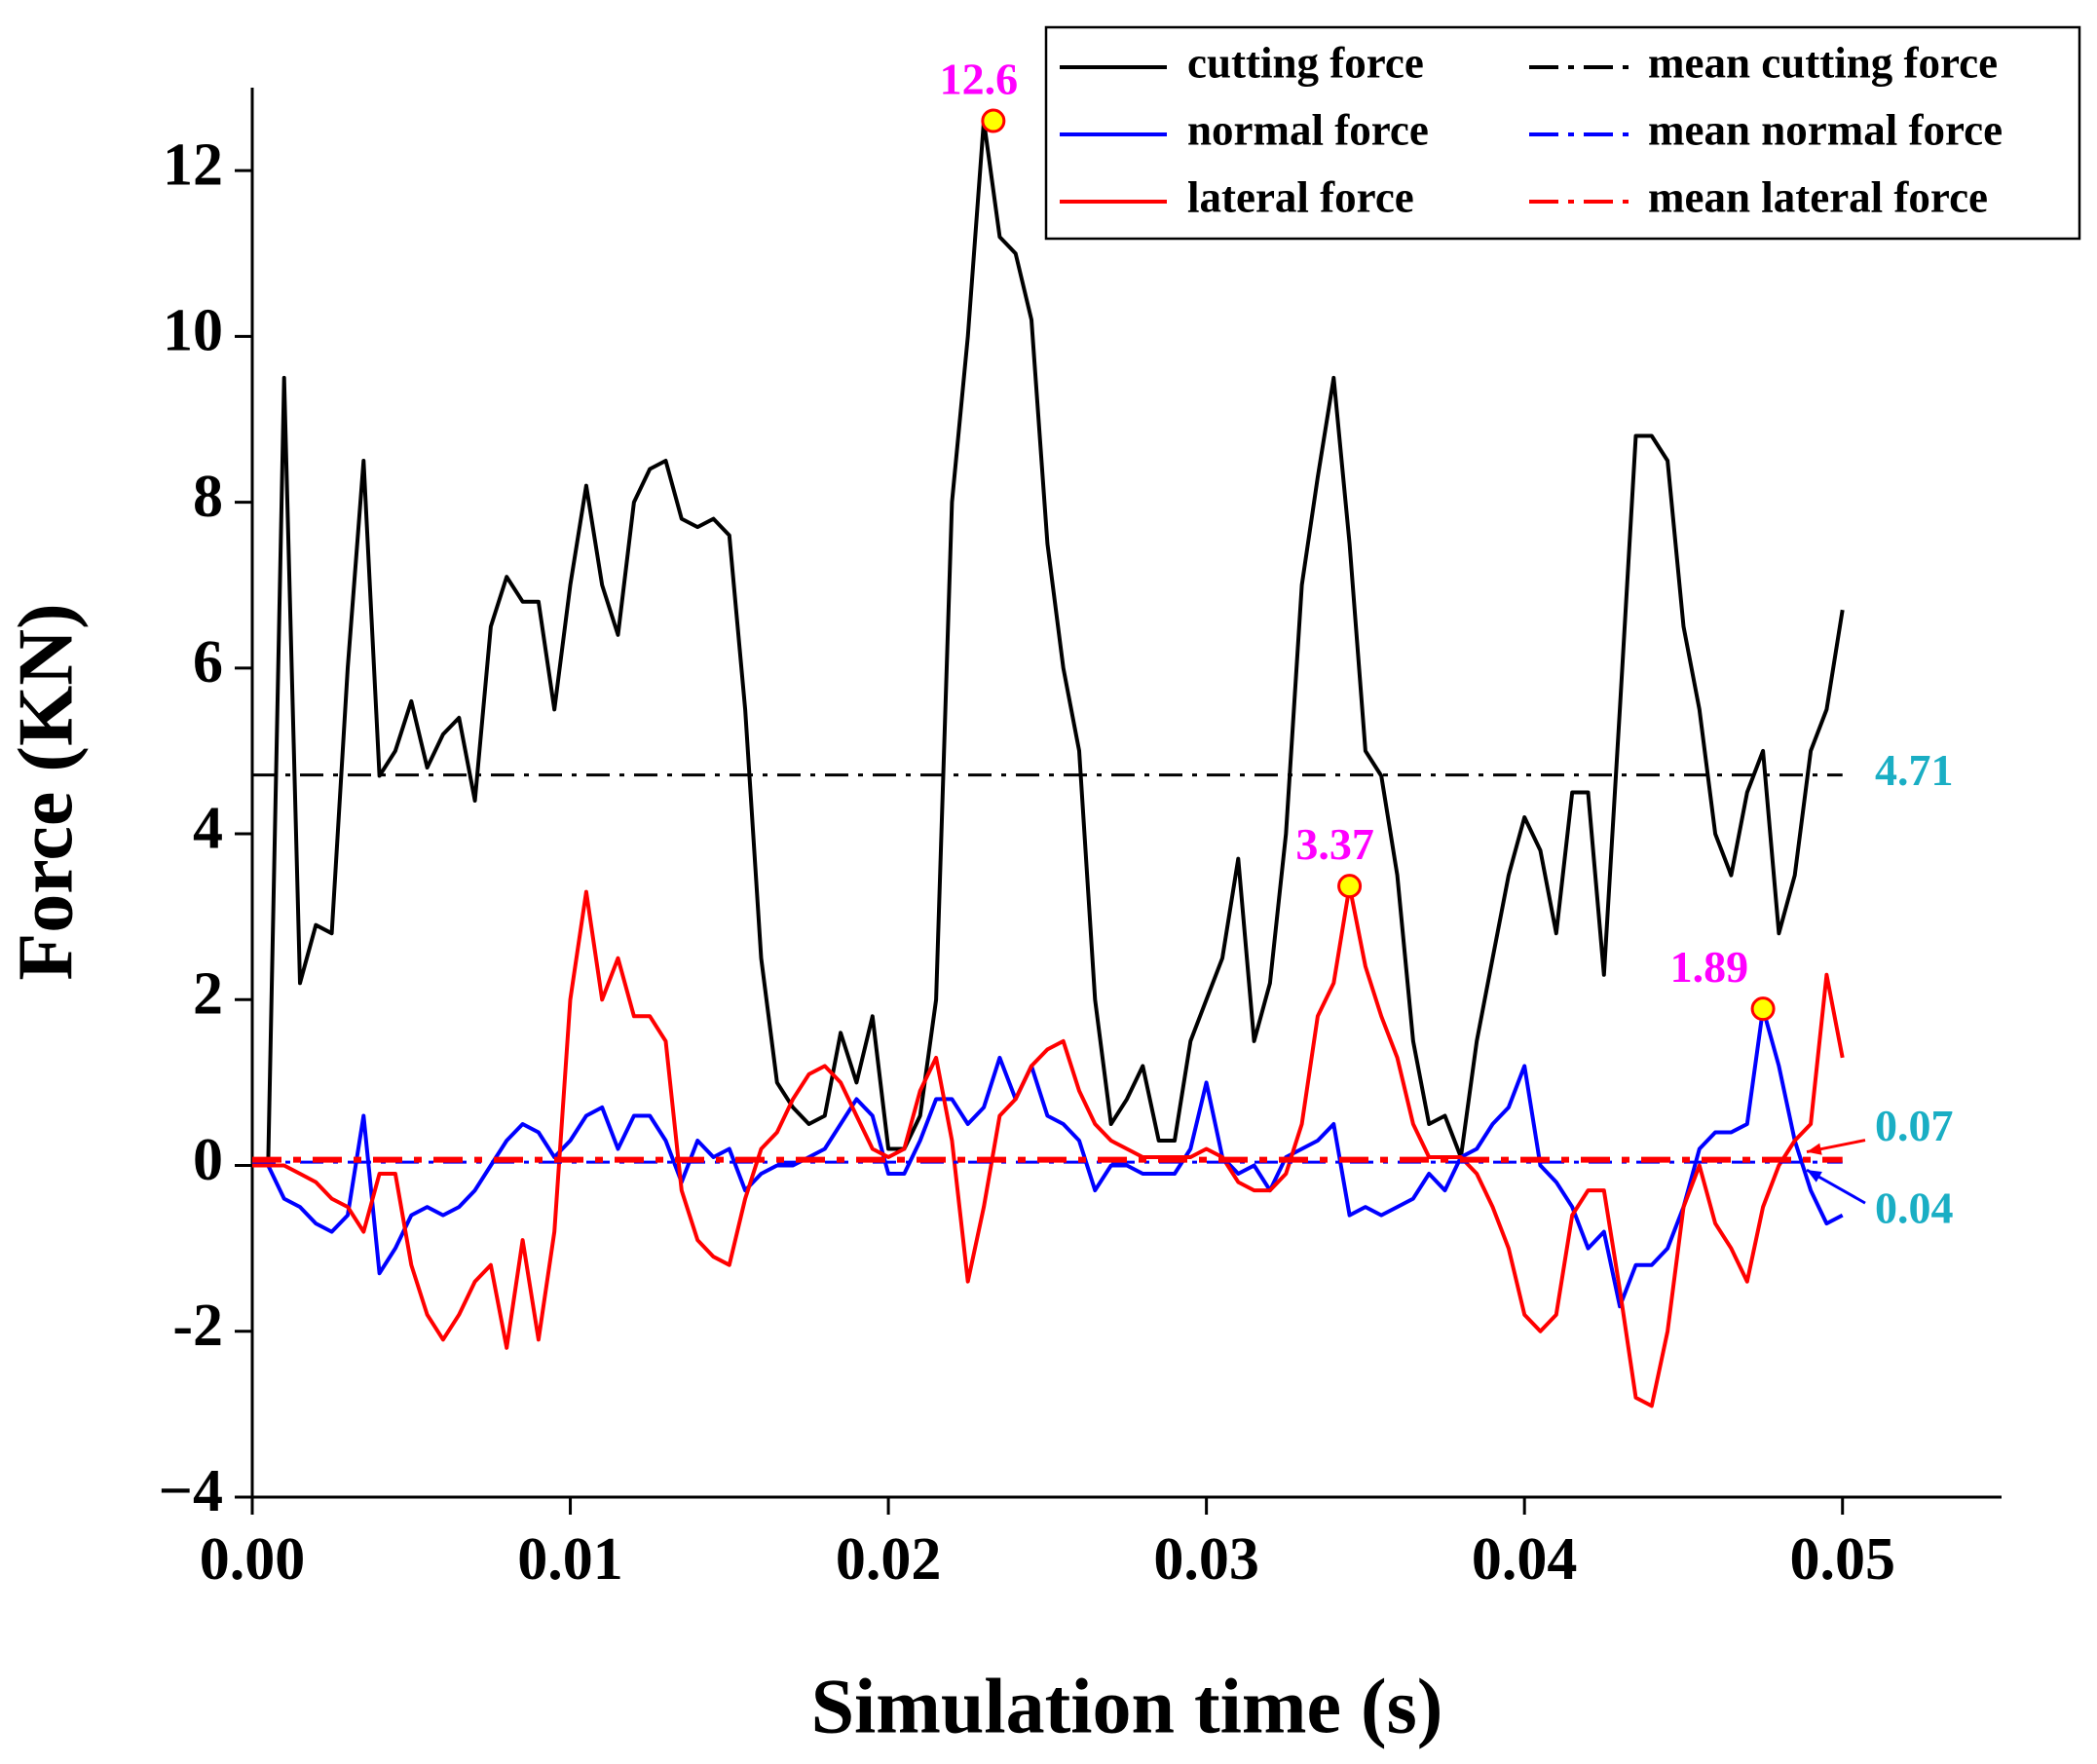 The width and height of the screenshot is (2097, 1764). I want to click on peak-label: 12.6, so click(979, 79).